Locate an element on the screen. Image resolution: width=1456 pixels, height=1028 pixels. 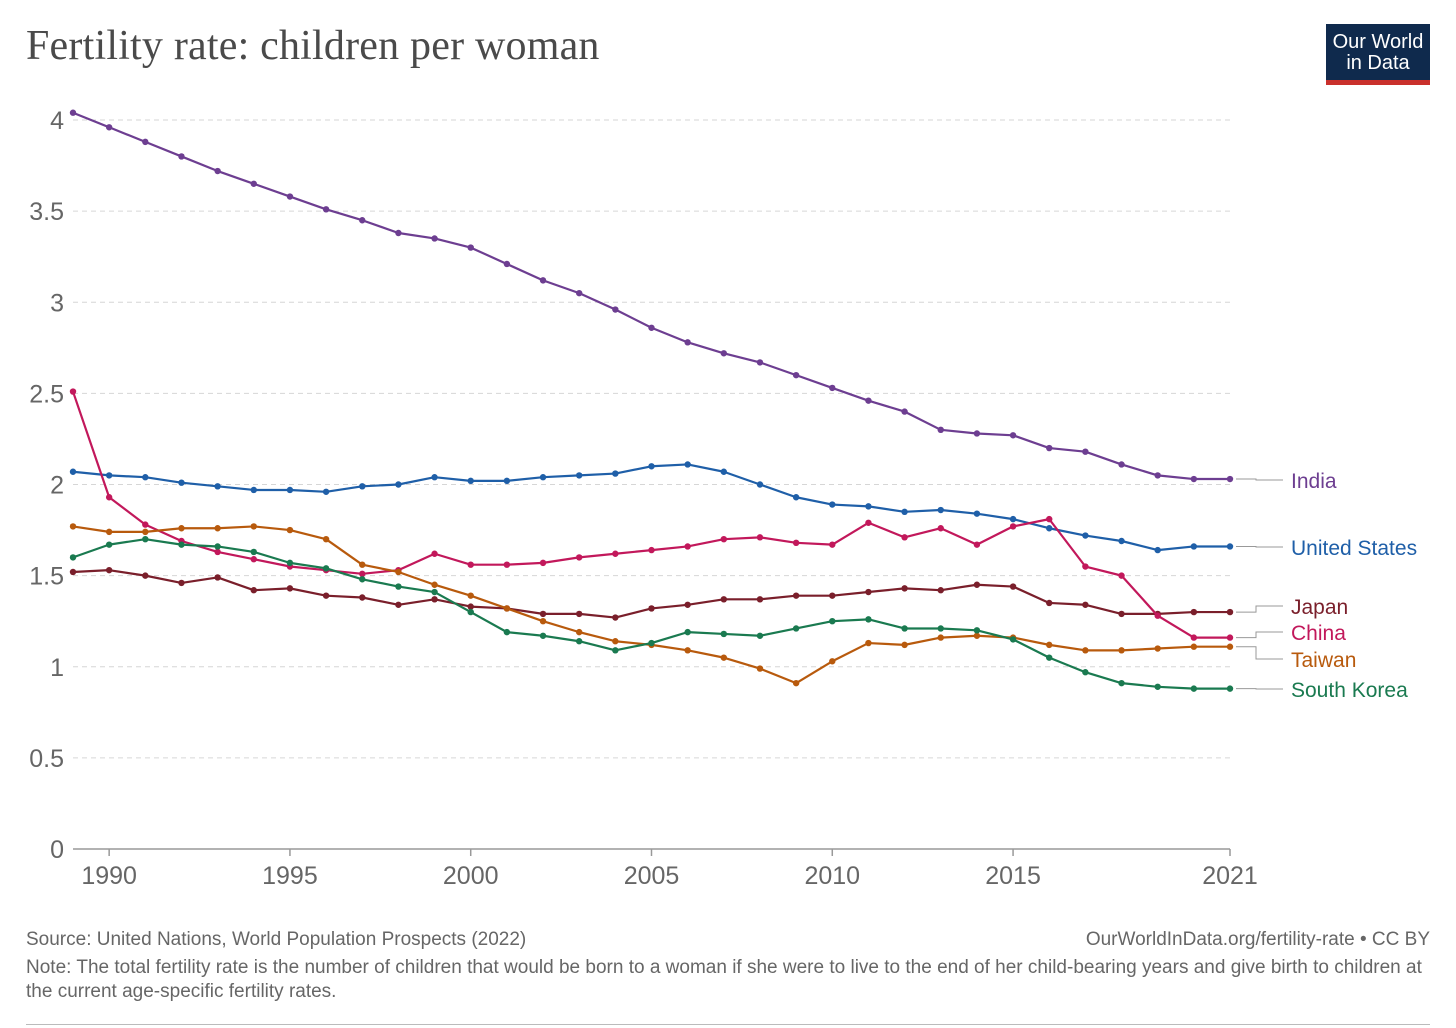
logo-line-2: in Data is located at coordinates (1378, 63).